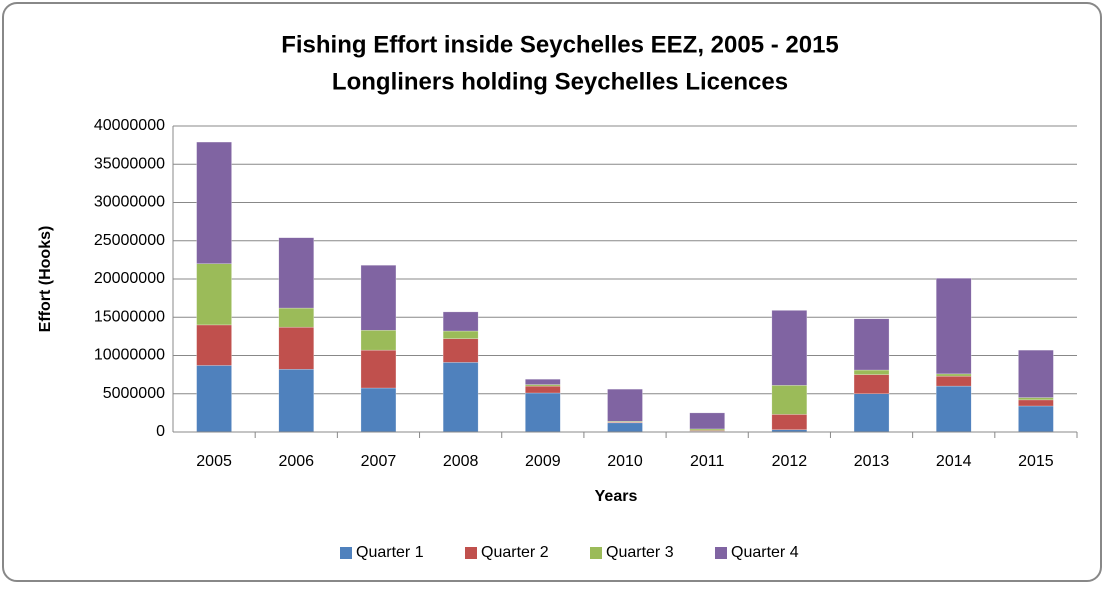  Describe the element at coordinates (1036, 461) in the screenshot. I see `x-tick-label: 2015` at that location.